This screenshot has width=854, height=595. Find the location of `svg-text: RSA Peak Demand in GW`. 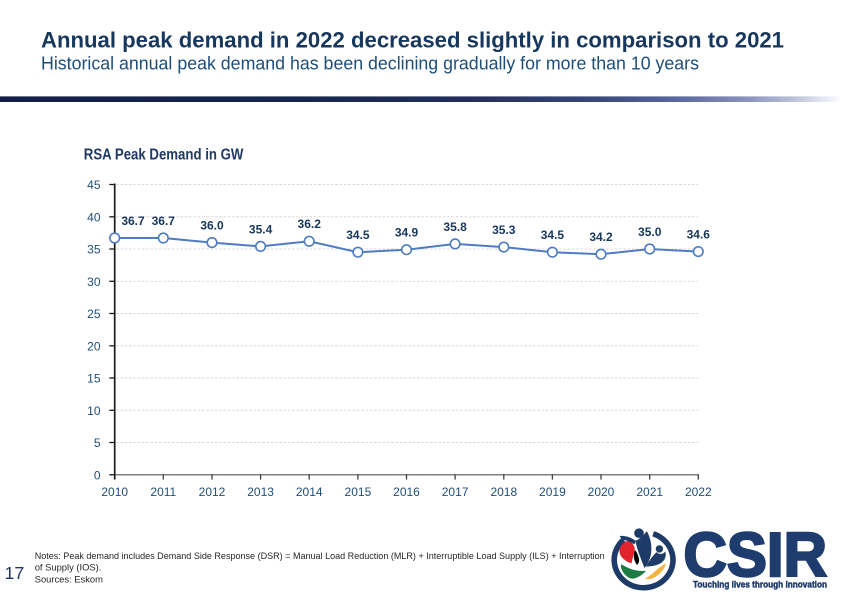

svg-text: RSA Peak Demand in GW is located at coordinates (164, 154).